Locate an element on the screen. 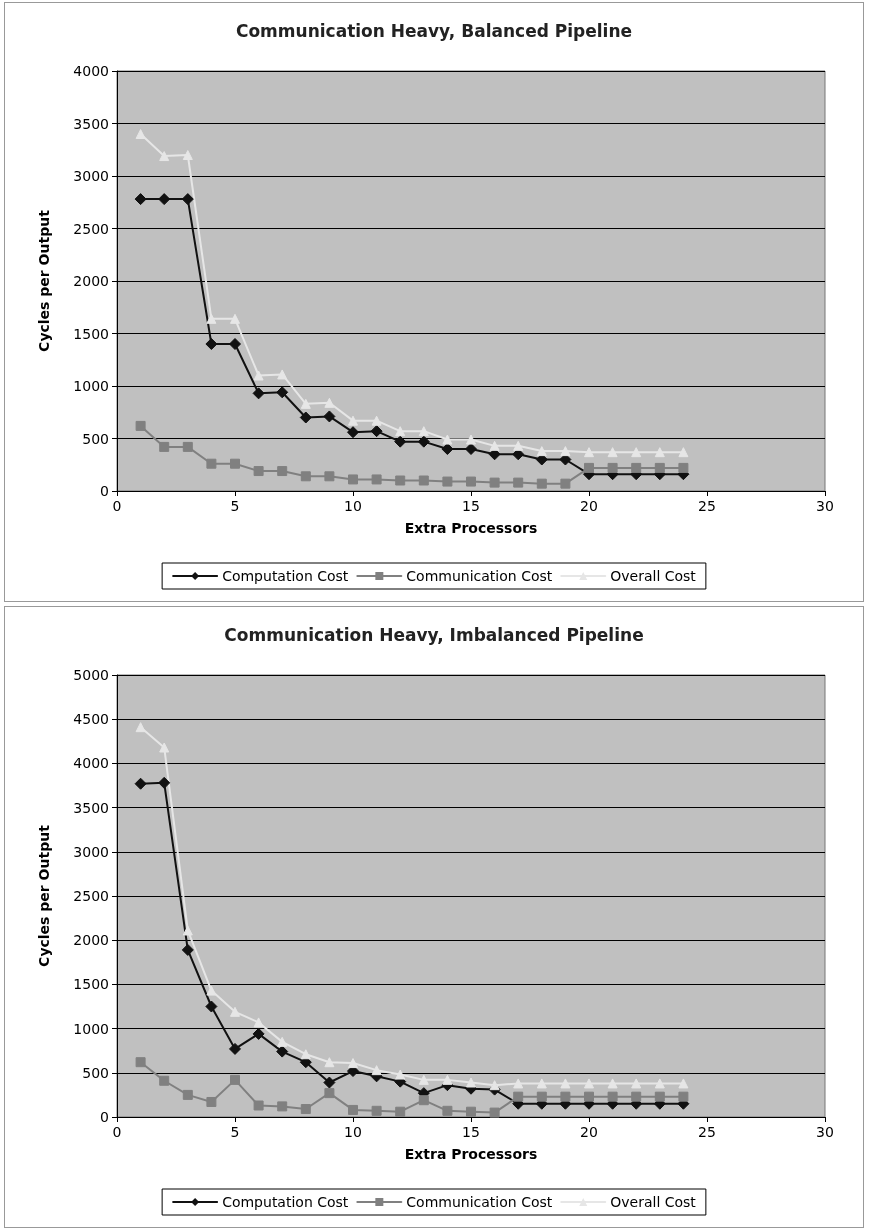  x-tick-label: 5 is located at coordinates (235, 1132).